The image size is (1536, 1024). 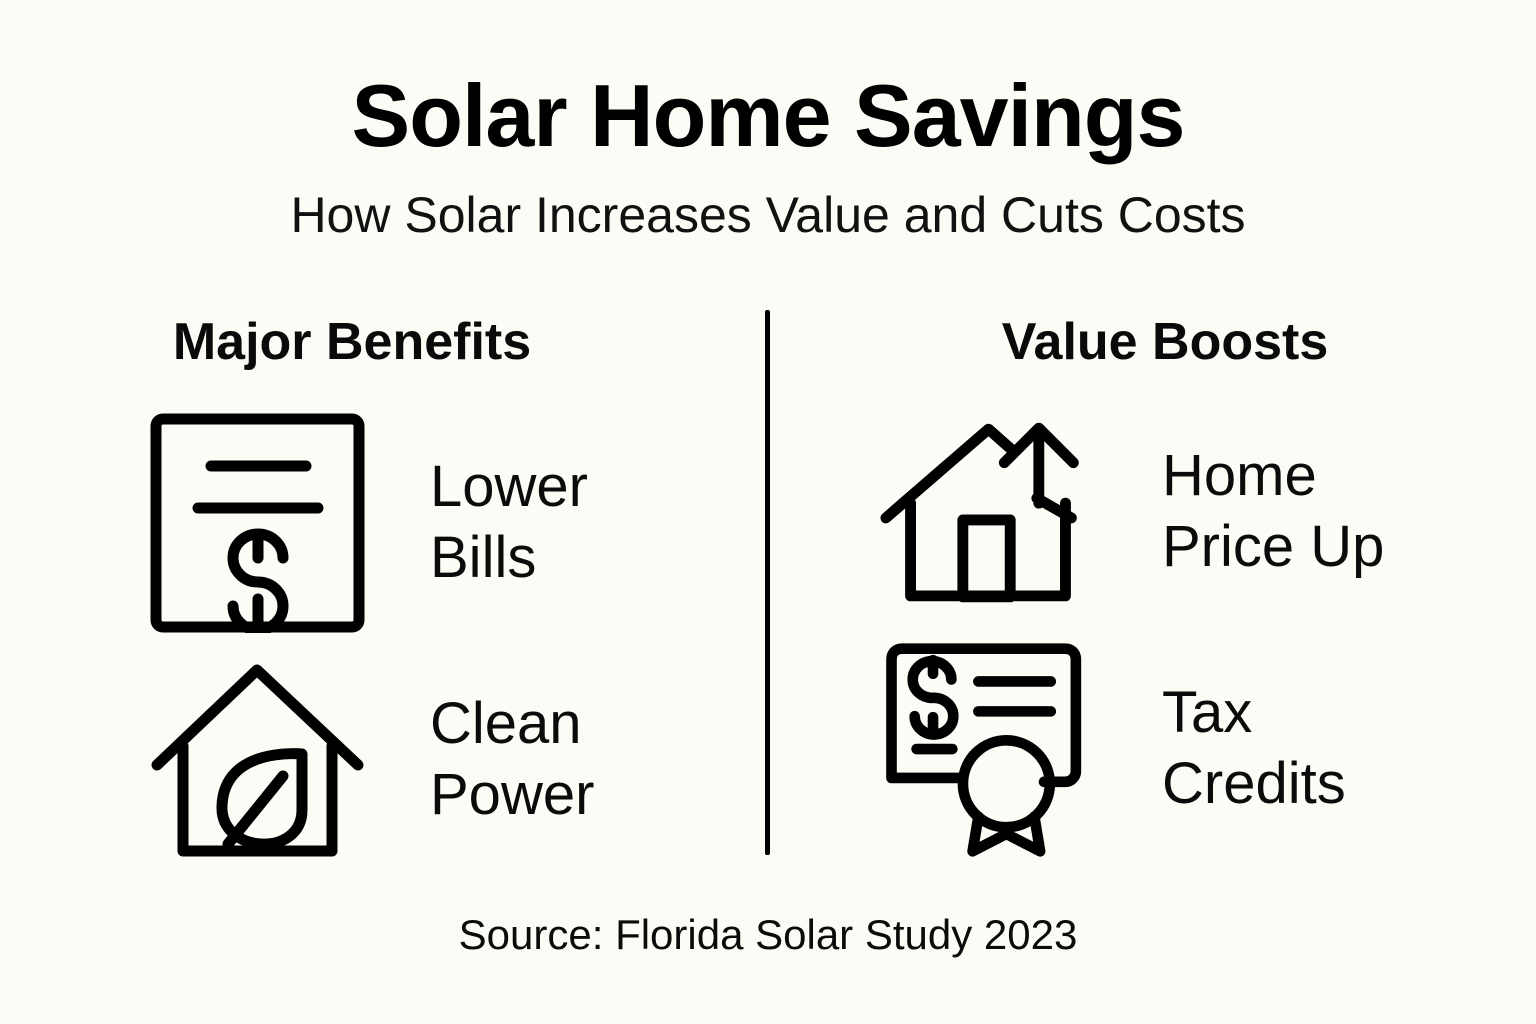 I want to click on source-caption: Source: Florida Solar Study 2023, so click(x=768, y=934).